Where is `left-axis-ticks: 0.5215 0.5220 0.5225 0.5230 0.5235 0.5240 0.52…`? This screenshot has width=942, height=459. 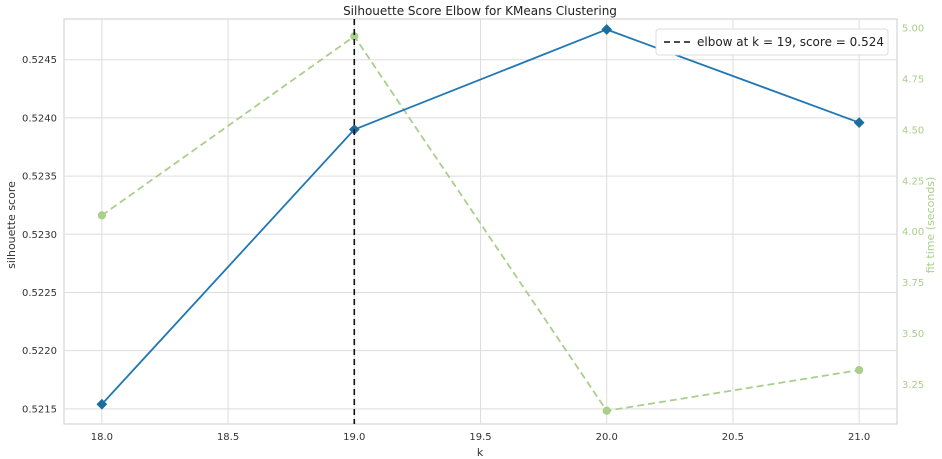 left-axis-ticks: 0.5215 0.5220 0.5225 0.5230 0.5235 0.5240 0.52… is located at coordinates (39, 235).